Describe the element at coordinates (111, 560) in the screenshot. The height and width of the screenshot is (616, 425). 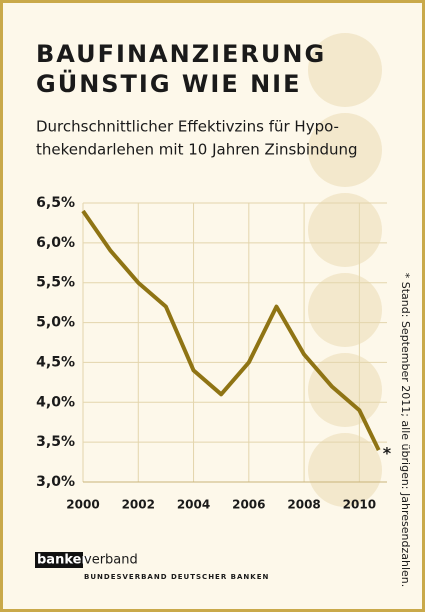
I see `logo: verband` at that location.